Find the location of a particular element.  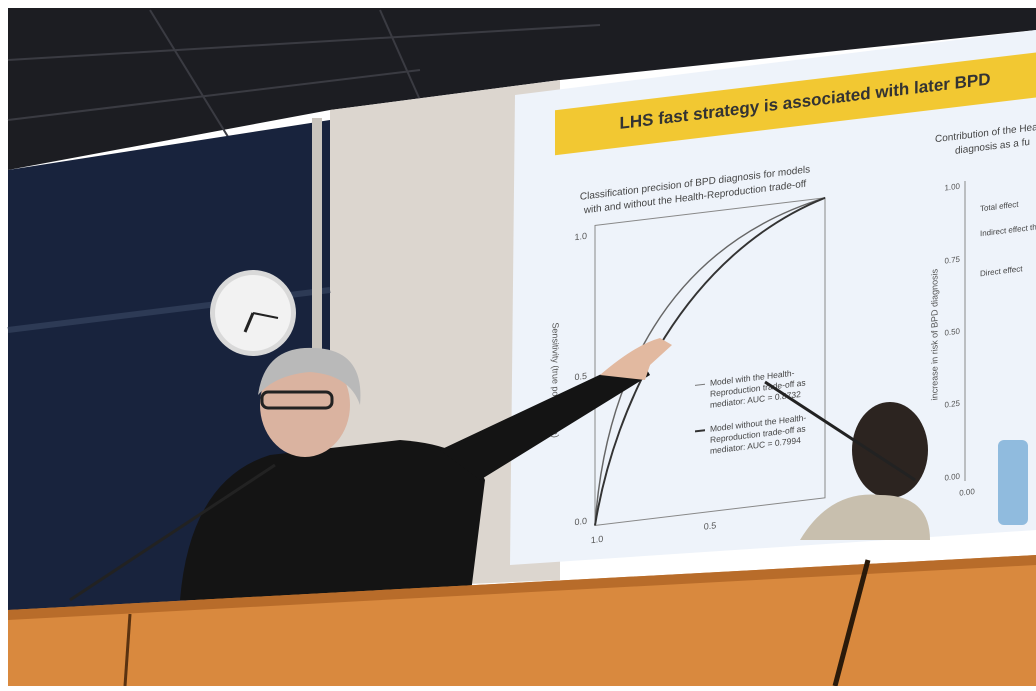

audience-person is located at coordinates (865, 471).